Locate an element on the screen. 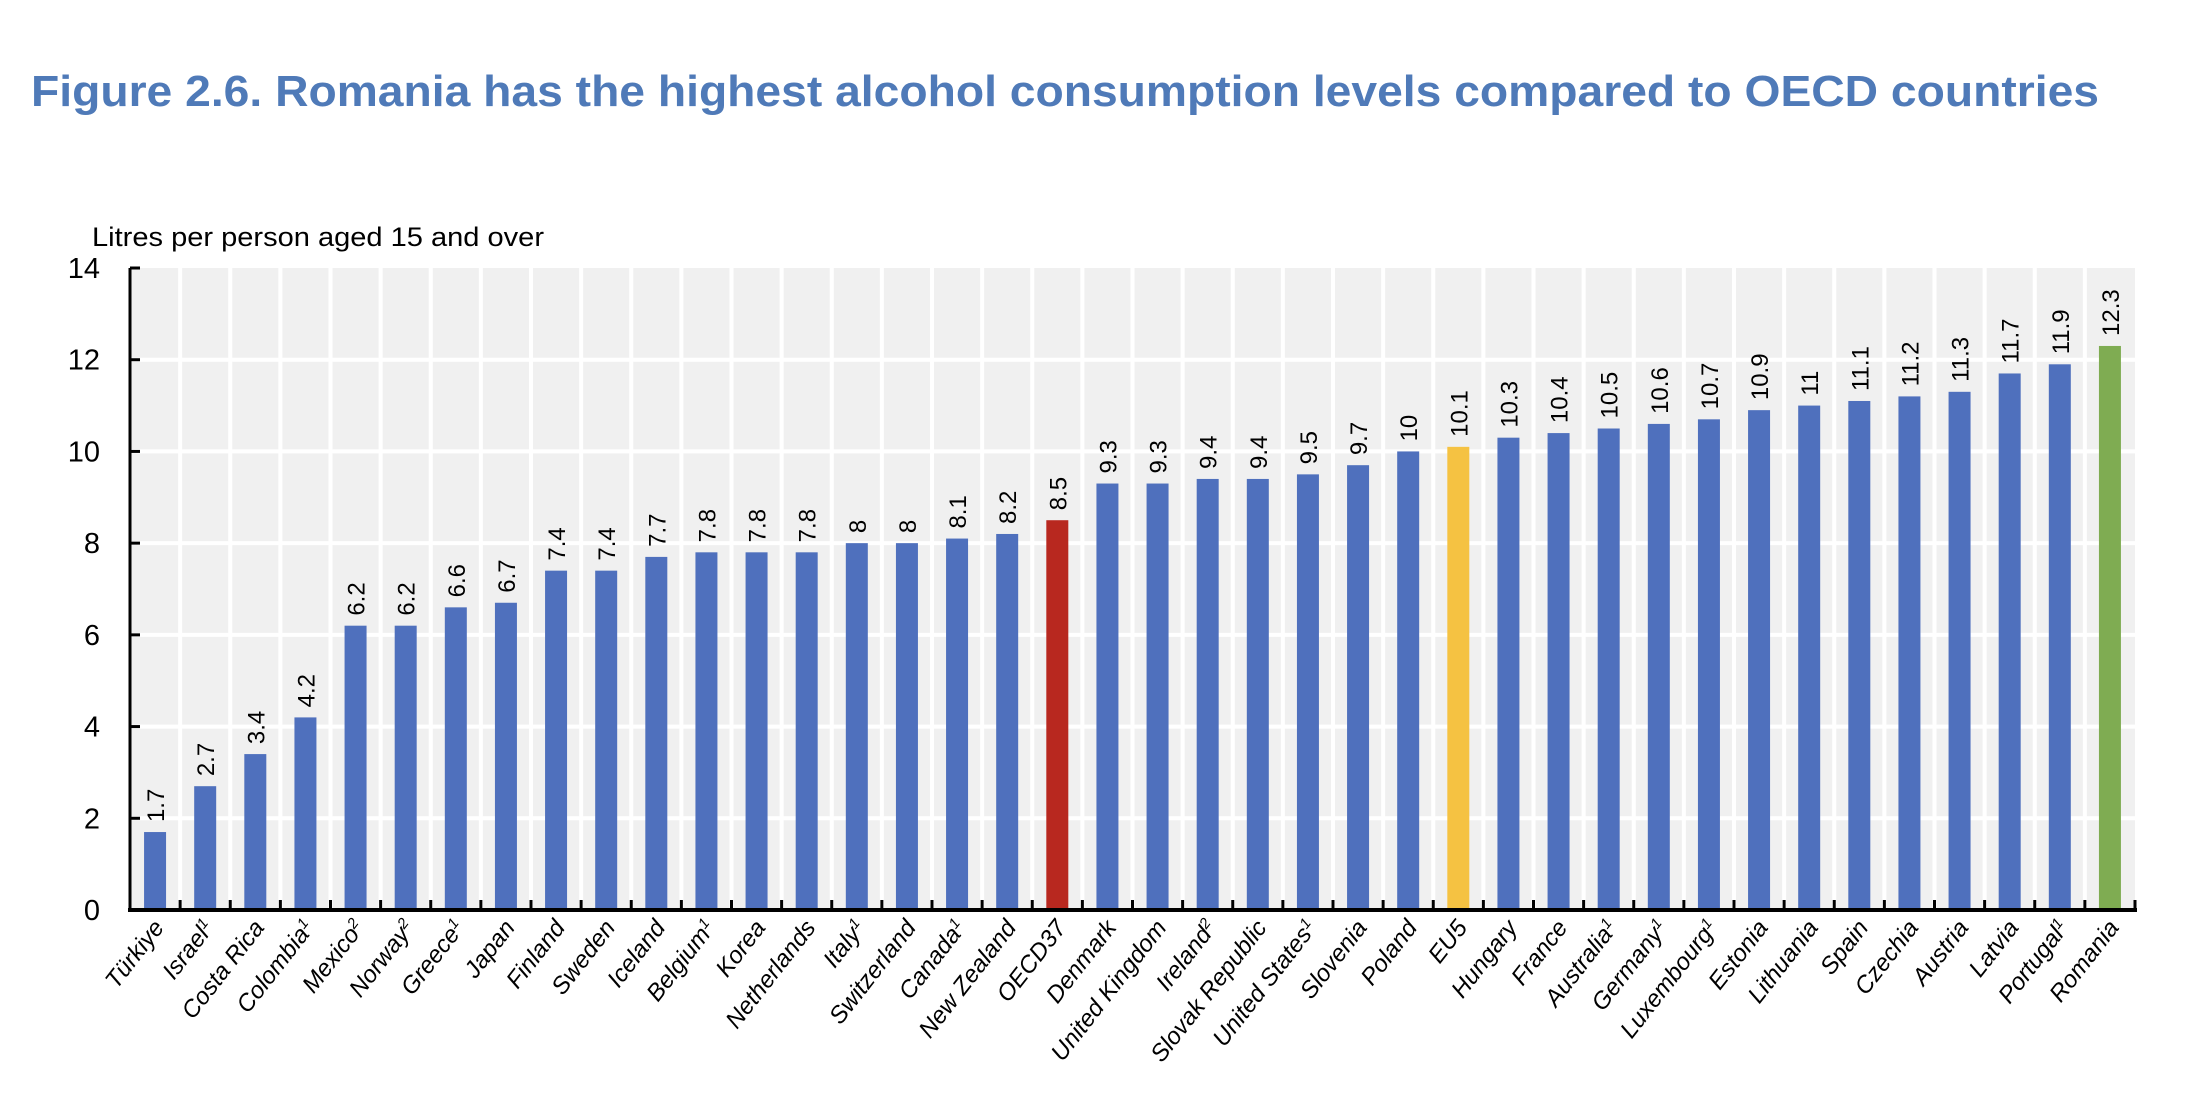 The height and width of the screenshot is (1105, 2191). y-tick-label: 2 is located at coordinates (92, 819).